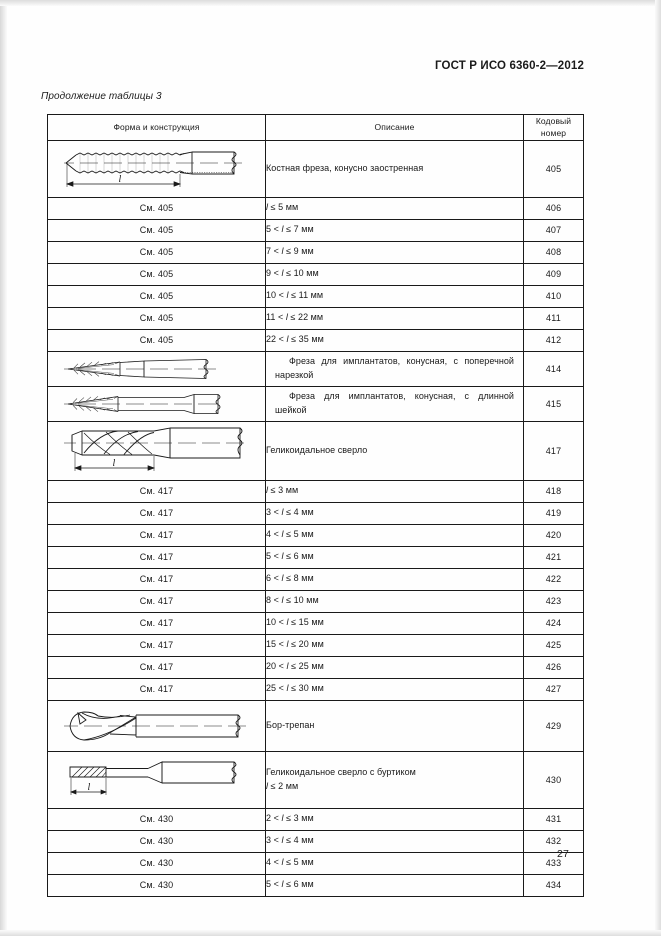 This screenshot has height=936, width=661. I want to click on implant-bur-conical-cross-cut-icon, so click(139, 368).